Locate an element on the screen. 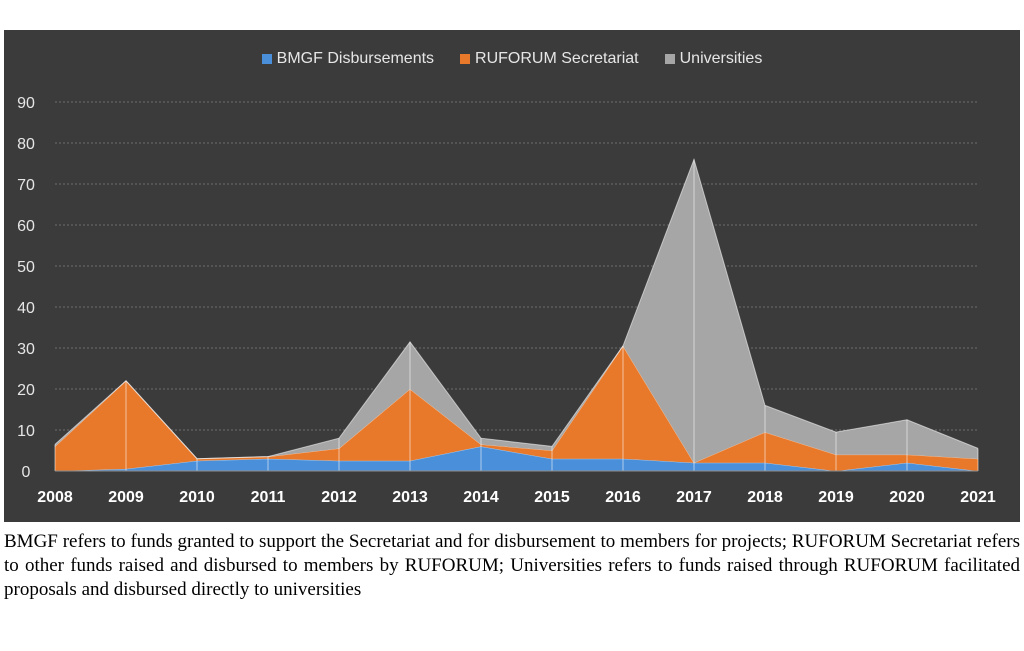 This screenshot has width=1024, height=651. y-tick-label-80: 80 is located at coordinates (26, 144).